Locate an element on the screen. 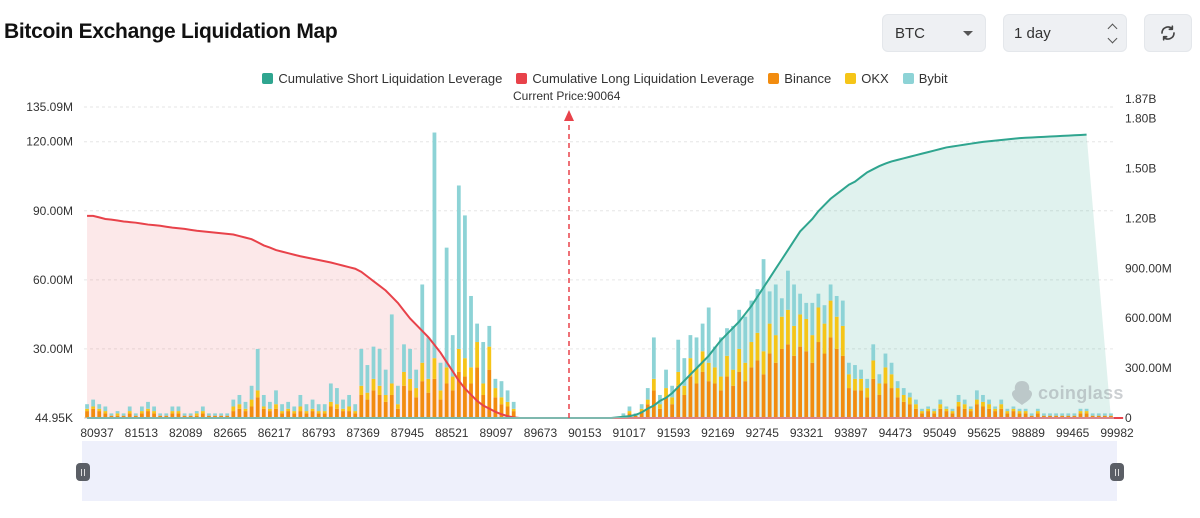  x-axis-tick-label: 93321 is located at coordinates (807, 433).